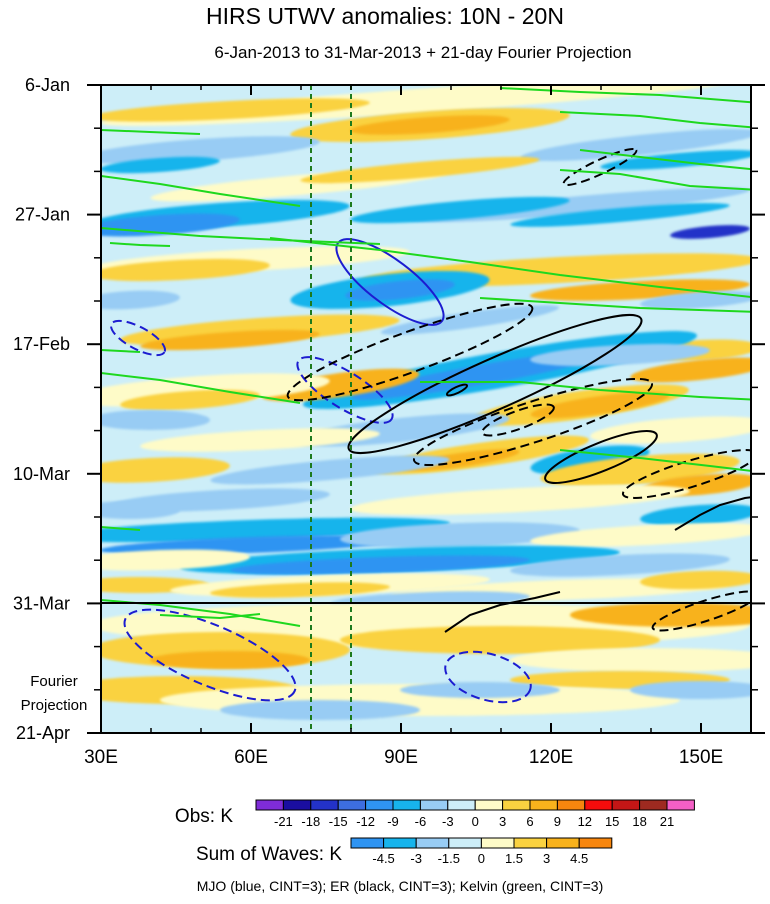 The width and height of the screenshot is (770, 904). I want to click on reference-lines, so click(331, 409).